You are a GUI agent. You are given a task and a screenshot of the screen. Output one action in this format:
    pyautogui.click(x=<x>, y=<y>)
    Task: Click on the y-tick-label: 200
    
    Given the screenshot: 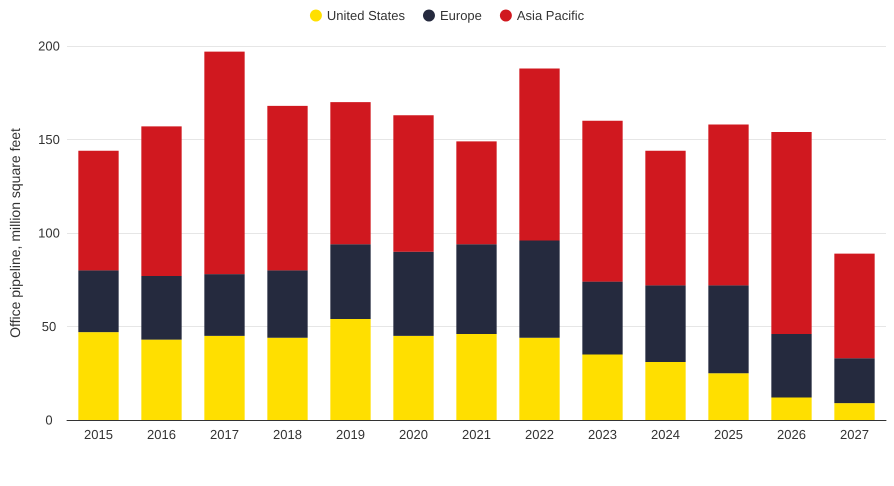 What is the action you would take?
    pyautogui.click(x=49, y=46)
    